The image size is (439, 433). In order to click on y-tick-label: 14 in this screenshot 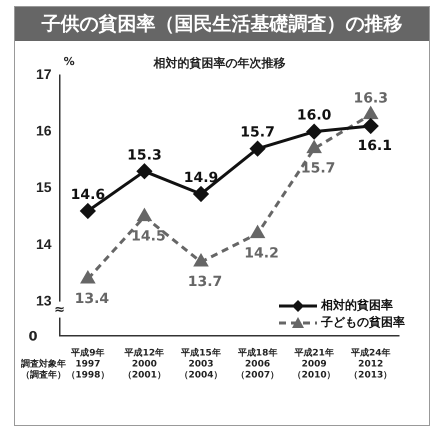, I will do `click(44, 244)`.